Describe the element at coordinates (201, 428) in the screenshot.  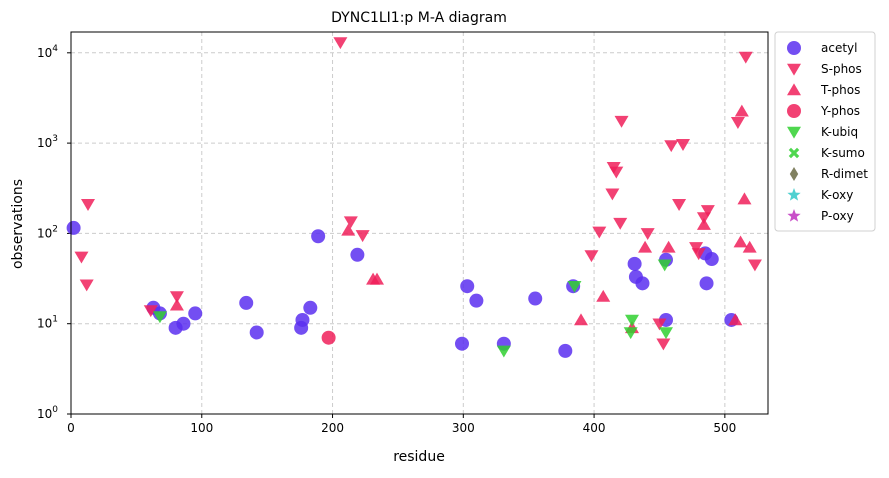
I see `x-tick-label: 100` at that location.